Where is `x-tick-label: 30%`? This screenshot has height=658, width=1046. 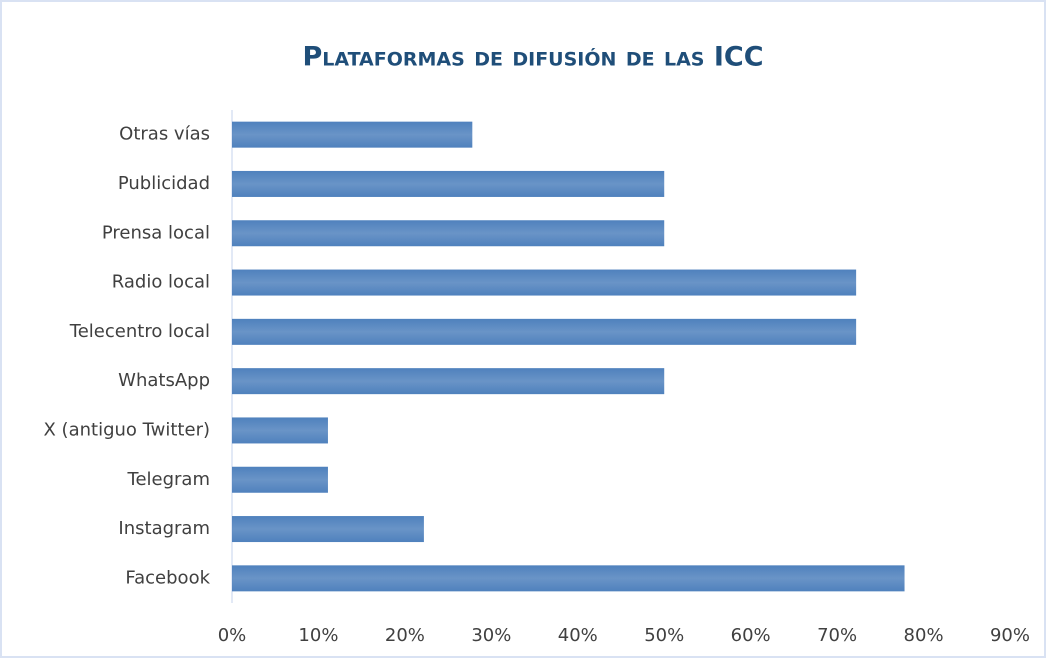 x-tick-label: 30% is located at coordinates (491, 635).